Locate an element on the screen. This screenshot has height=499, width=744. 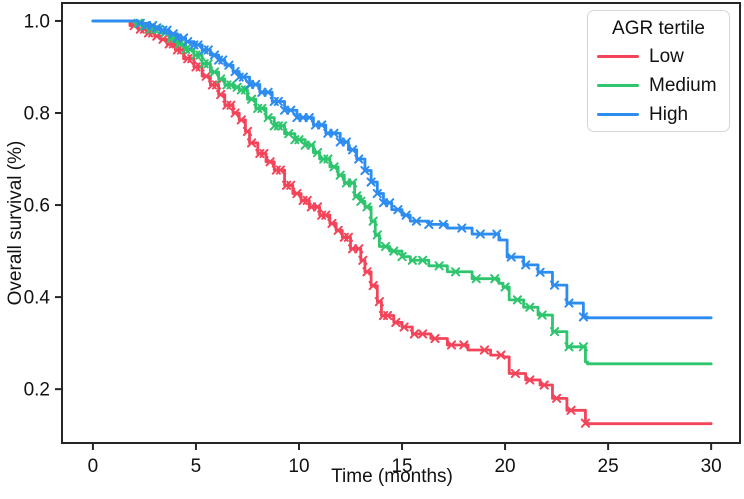
y-tick-label: 0.2 is located at coordinates (37, 390).